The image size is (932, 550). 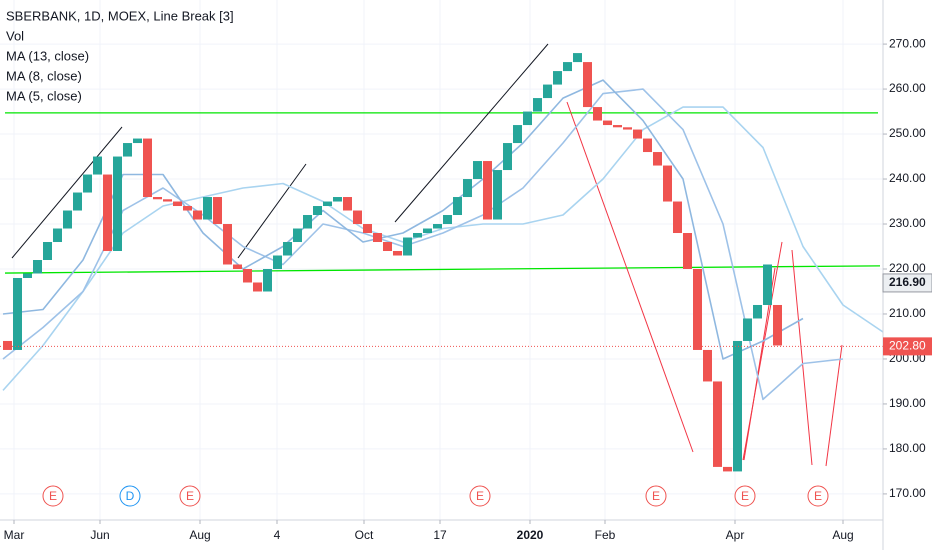 What do you see at coordinates (907, 313) in the screenshot?
I see `y-tick-label: 210.00` at bounding box center [907, 313].